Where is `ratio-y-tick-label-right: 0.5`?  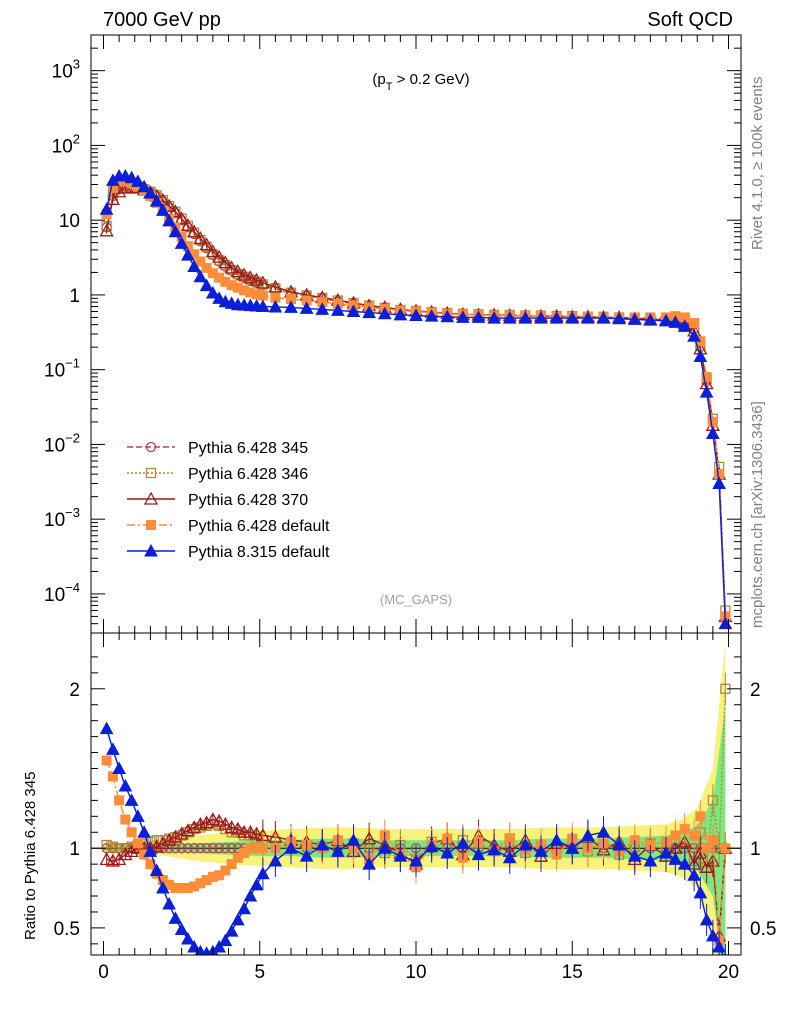
ratio-y-tick-label-right: 0.5 is located at coordinates (763, 929).